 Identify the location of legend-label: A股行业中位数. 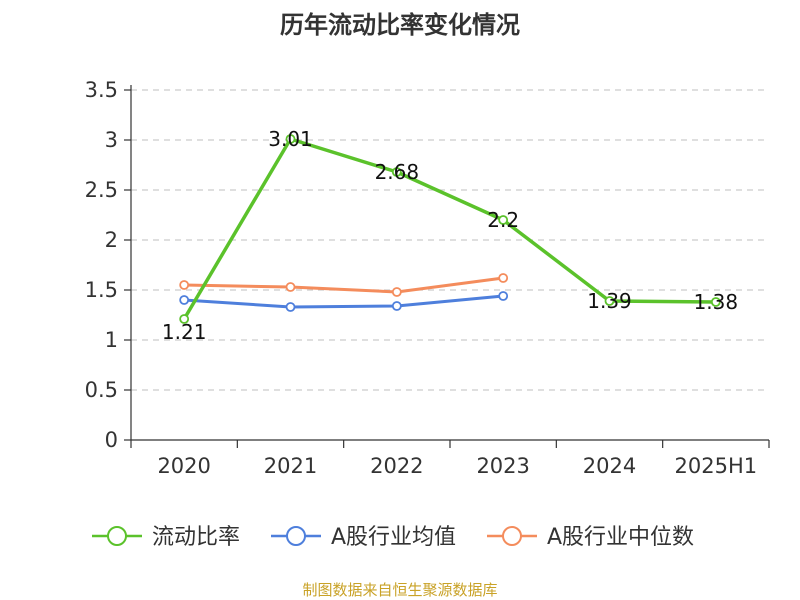
(620, 537).